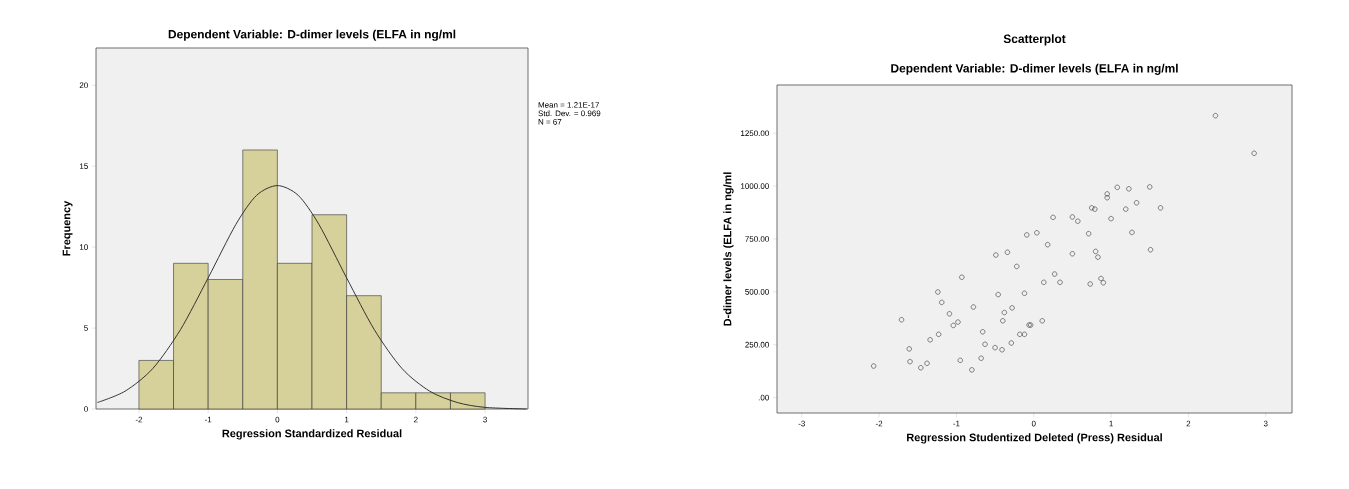 The width and height of the screenshot is (1349, 489). I want to click on chart-title: Scatterplot, so click(1034, 40).